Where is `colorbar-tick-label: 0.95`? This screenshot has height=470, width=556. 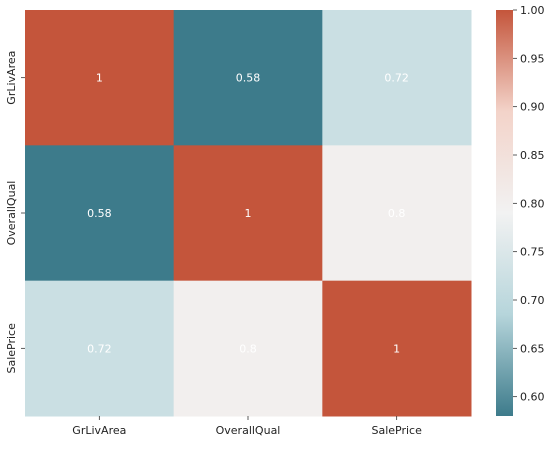 colorbar-tick-label: 0.95 is located at coordinates (532, 58).